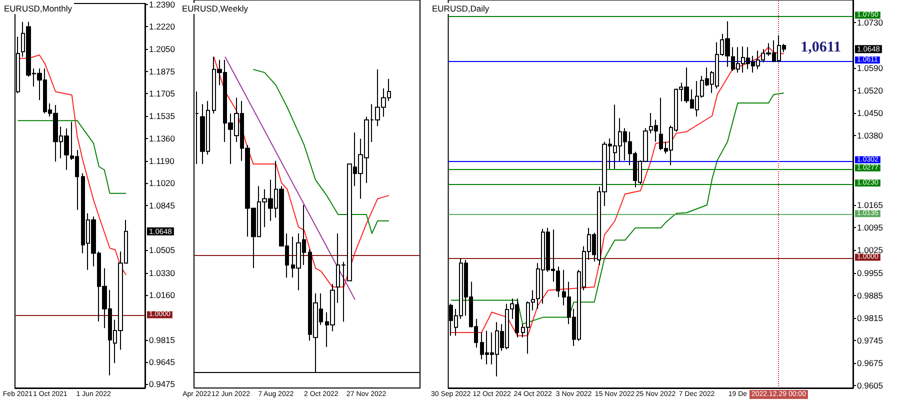  What do you see at coordinates (162, 384) in the screenshot?
I see `y-tick-label: 0.9475` at bounding box center [162, 384].